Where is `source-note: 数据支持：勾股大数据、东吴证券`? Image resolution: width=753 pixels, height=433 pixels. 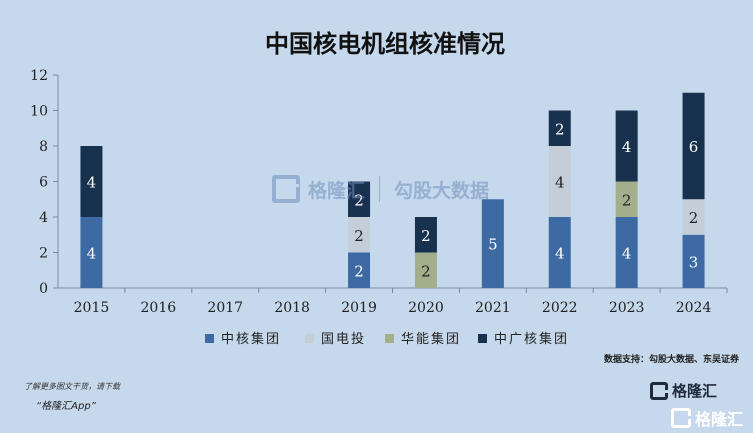
source-note: 数据支持：勾股大数据、东吴证券 is located at coordinates (671, 360).